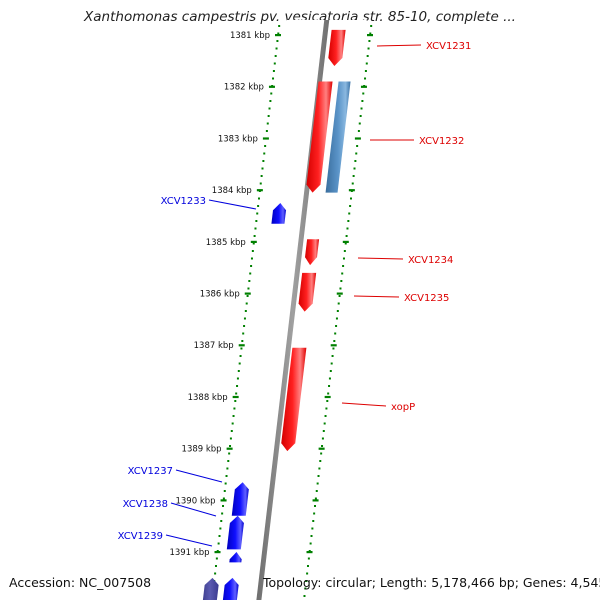  I want to click on gene-label: XCV1232, so click(441, 141).